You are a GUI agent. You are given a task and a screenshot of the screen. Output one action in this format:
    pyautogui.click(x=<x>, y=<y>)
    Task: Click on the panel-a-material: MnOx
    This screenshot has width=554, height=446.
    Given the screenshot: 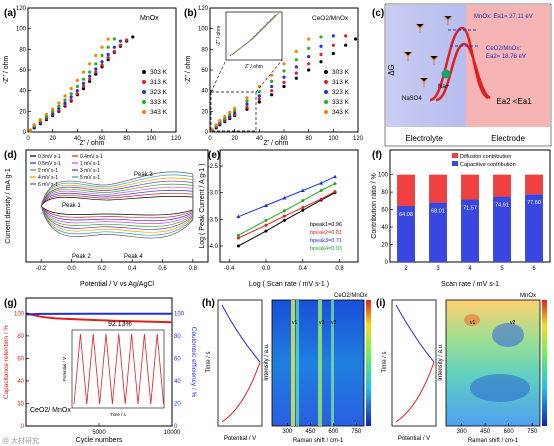 What is the action you would take?
    pyautogui.click(x=149, y=18)
    